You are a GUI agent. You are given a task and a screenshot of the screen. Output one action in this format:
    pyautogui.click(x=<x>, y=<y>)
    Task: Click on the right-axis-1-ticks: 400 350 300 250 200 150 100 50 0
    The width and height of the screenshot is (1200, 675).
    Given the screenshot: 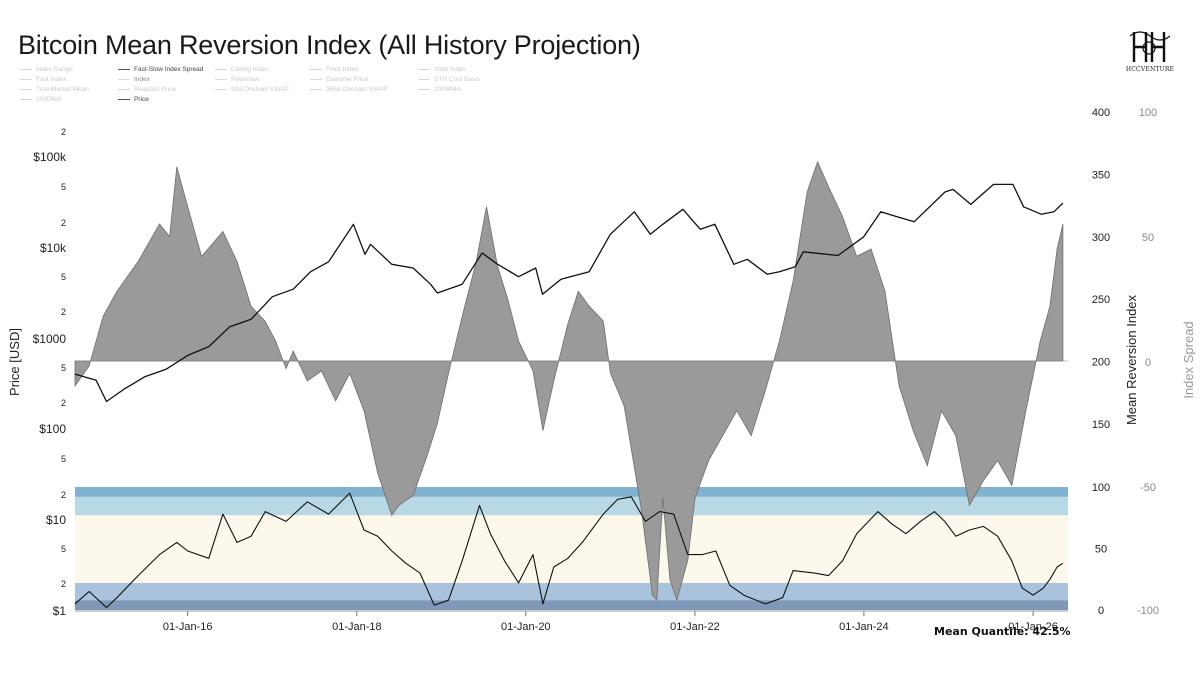 What is the action you would take?
    pyautogui.click(x=1101, y=362)
    